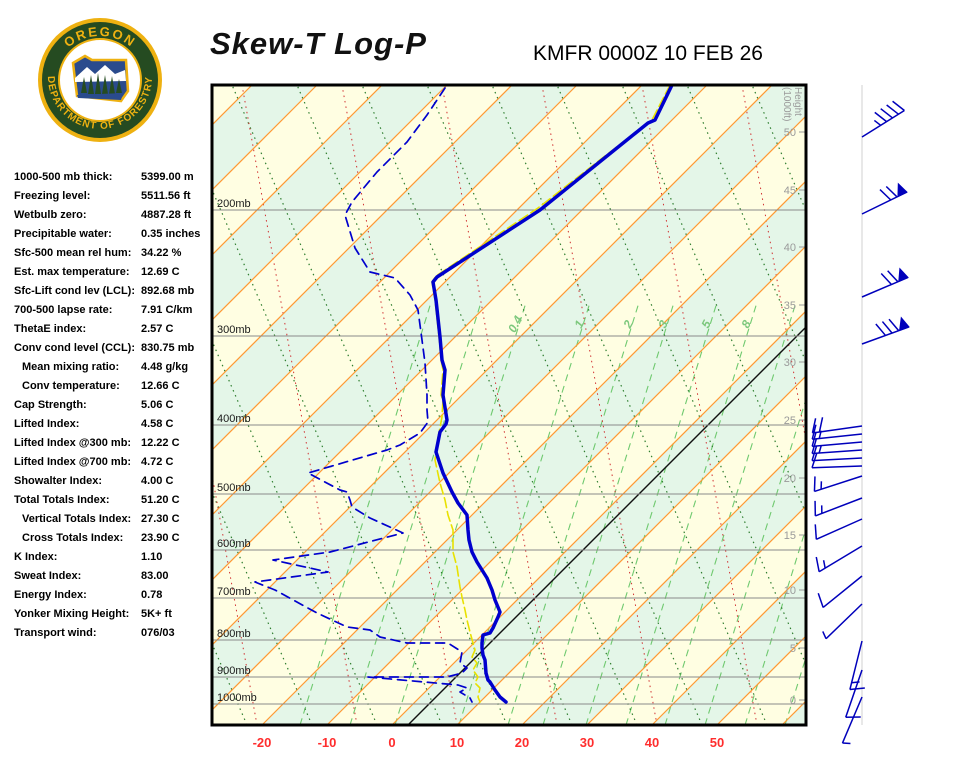 The image size is (960, 768). I want to click on index-value: 12.22 C, so click(160, 443).